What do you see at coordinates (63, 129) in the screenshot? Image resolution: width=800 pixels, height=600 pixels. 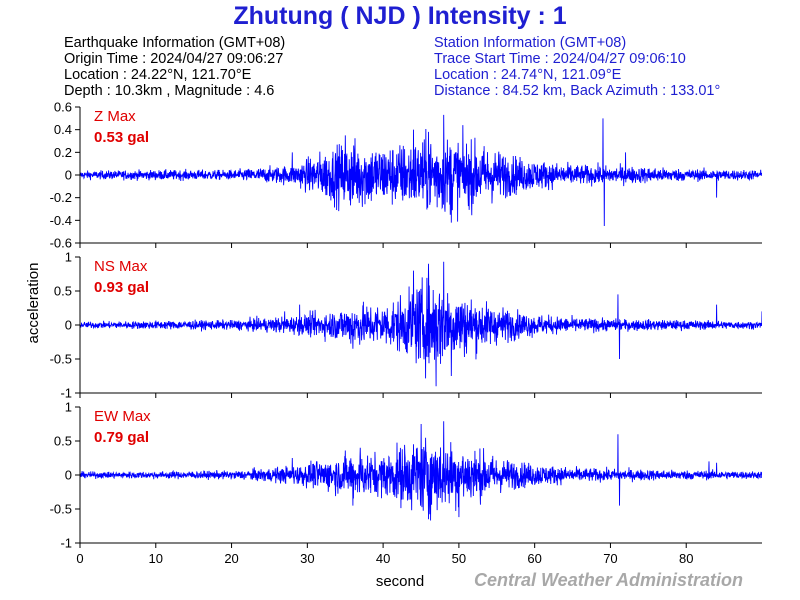 I see `y-tick-label: 0.4` at bounding box center [63, 129].